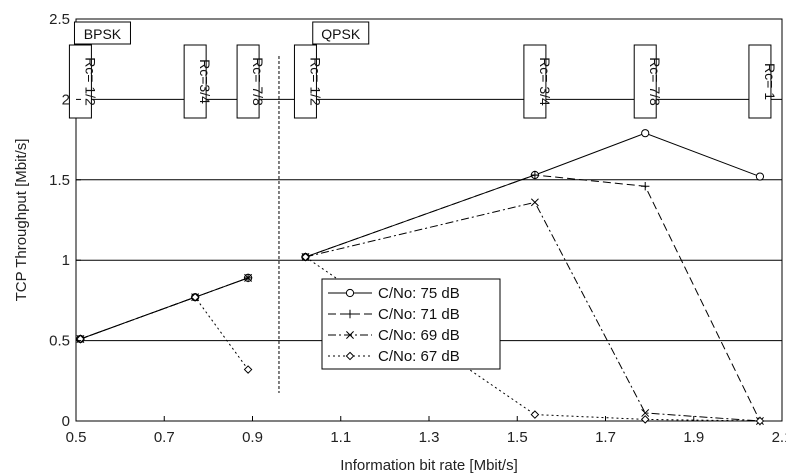 This screenshot has width=786, height=475. What do you see at coordinates (21, 220) in the screenshot?
I see `y-axis-title: TCP Throughput [Mbit/s]` at bounding box center [21, 220].